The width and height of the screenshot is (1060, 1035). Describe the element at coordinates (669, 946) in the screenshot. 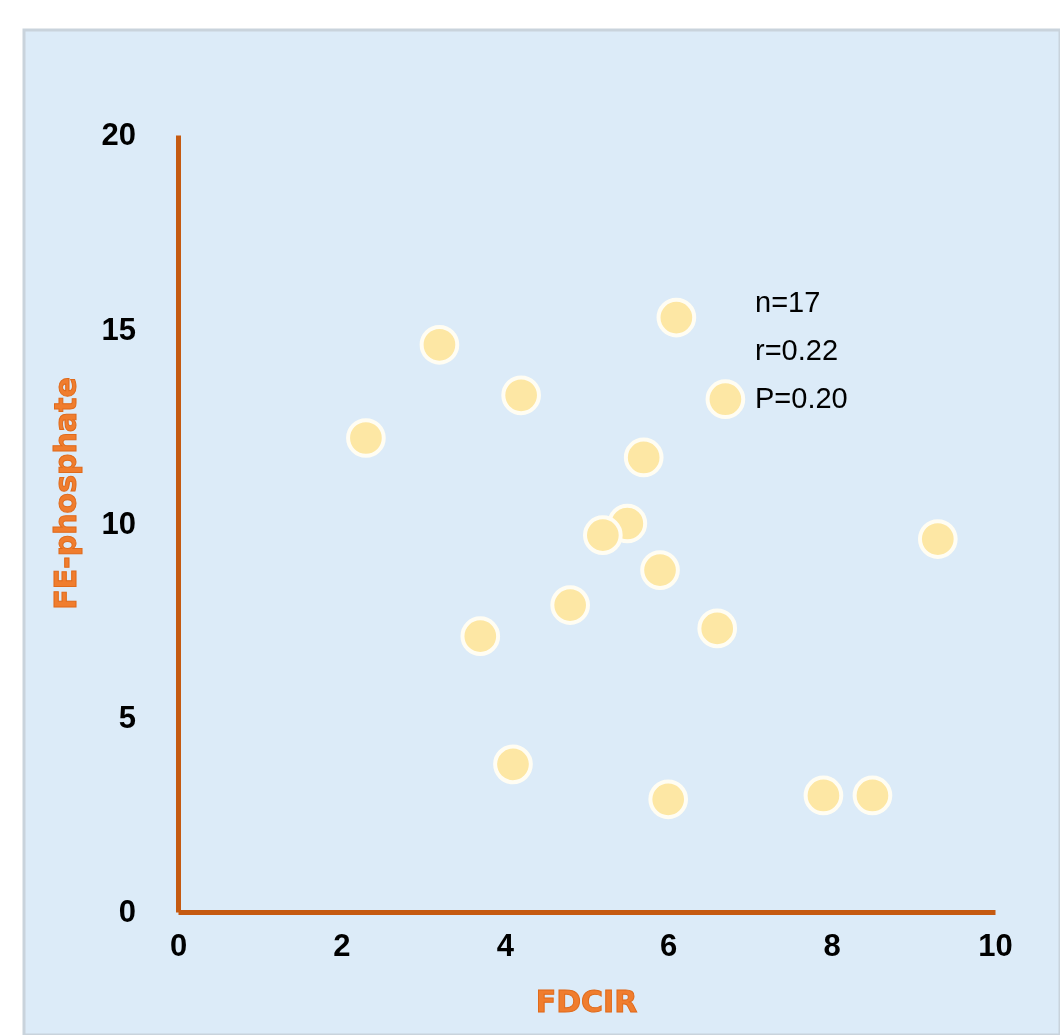

I see `x-tick-label: 6` at that location.